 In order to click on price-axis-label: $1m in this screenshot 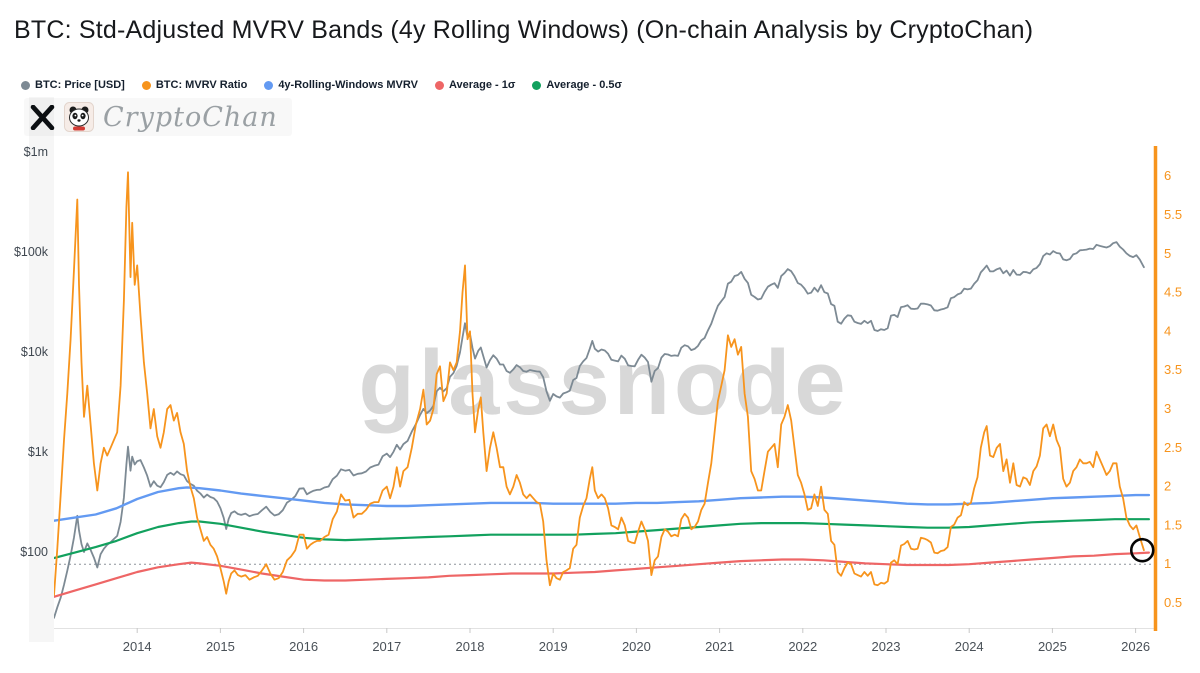, I will do `click(36, 152)`.